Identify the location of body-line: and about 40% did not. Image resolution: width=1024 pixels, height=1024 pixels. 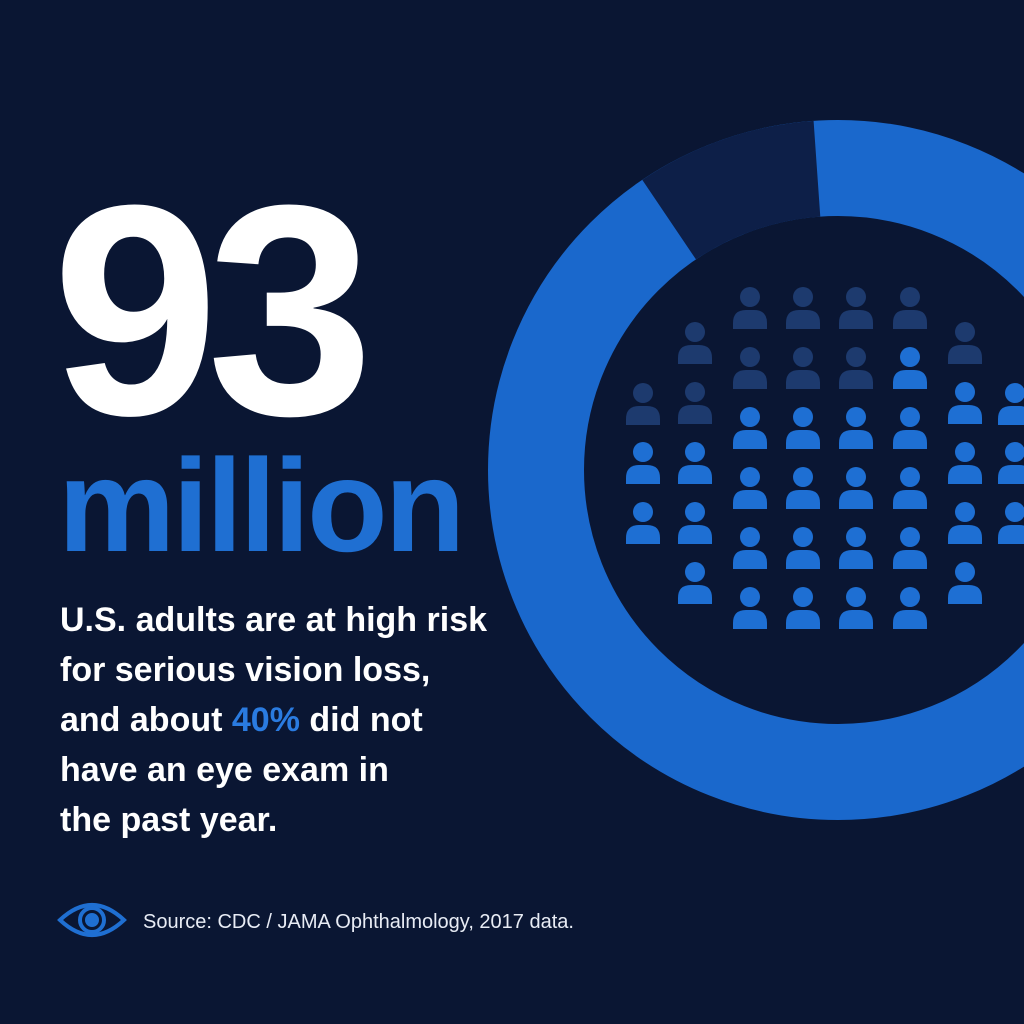
(273, 720).